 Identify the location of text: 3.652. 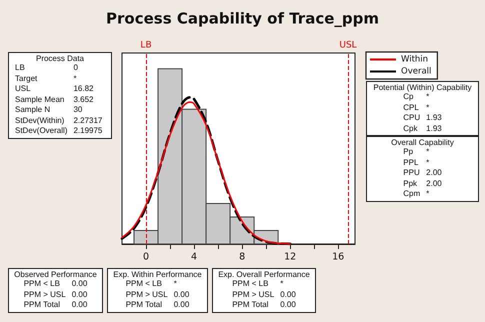
(83, 99).